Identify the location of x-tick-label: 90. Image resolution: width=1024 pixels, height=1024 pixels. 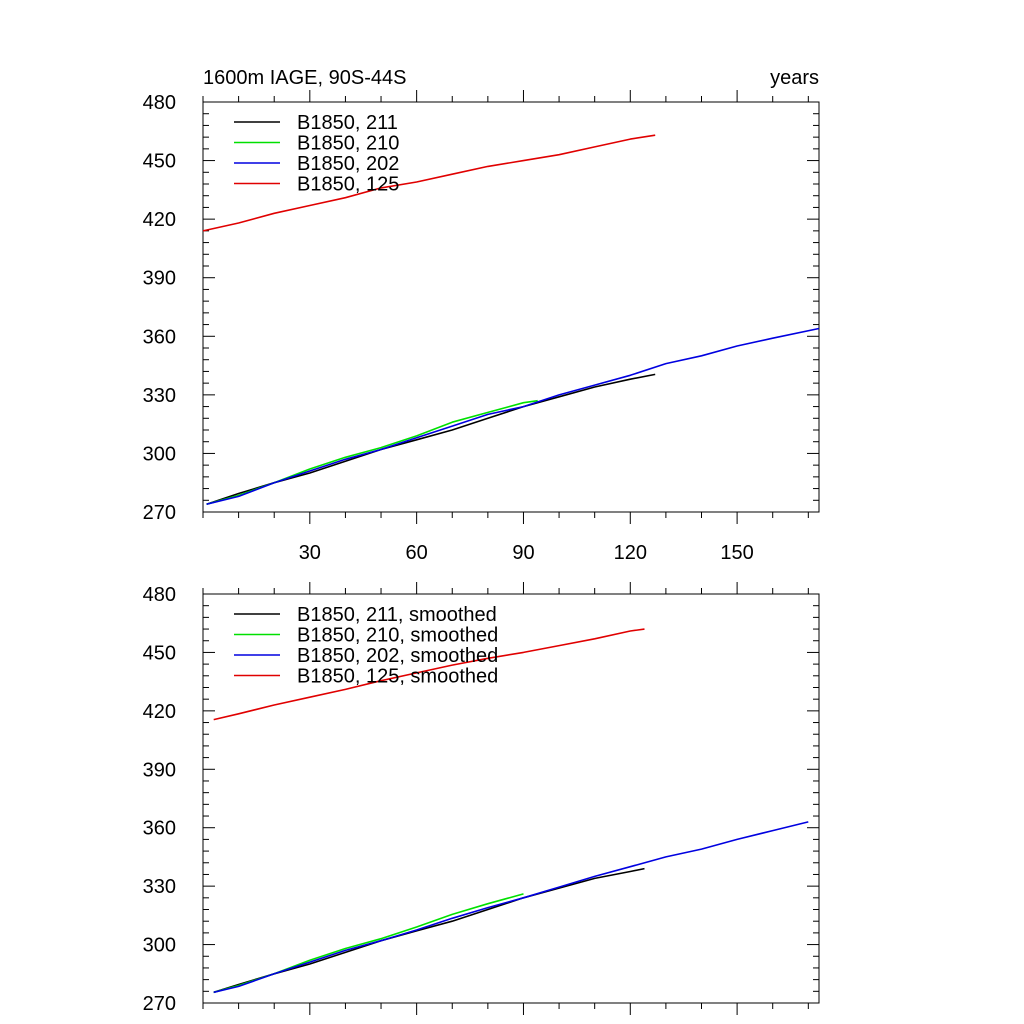
(523, 553).